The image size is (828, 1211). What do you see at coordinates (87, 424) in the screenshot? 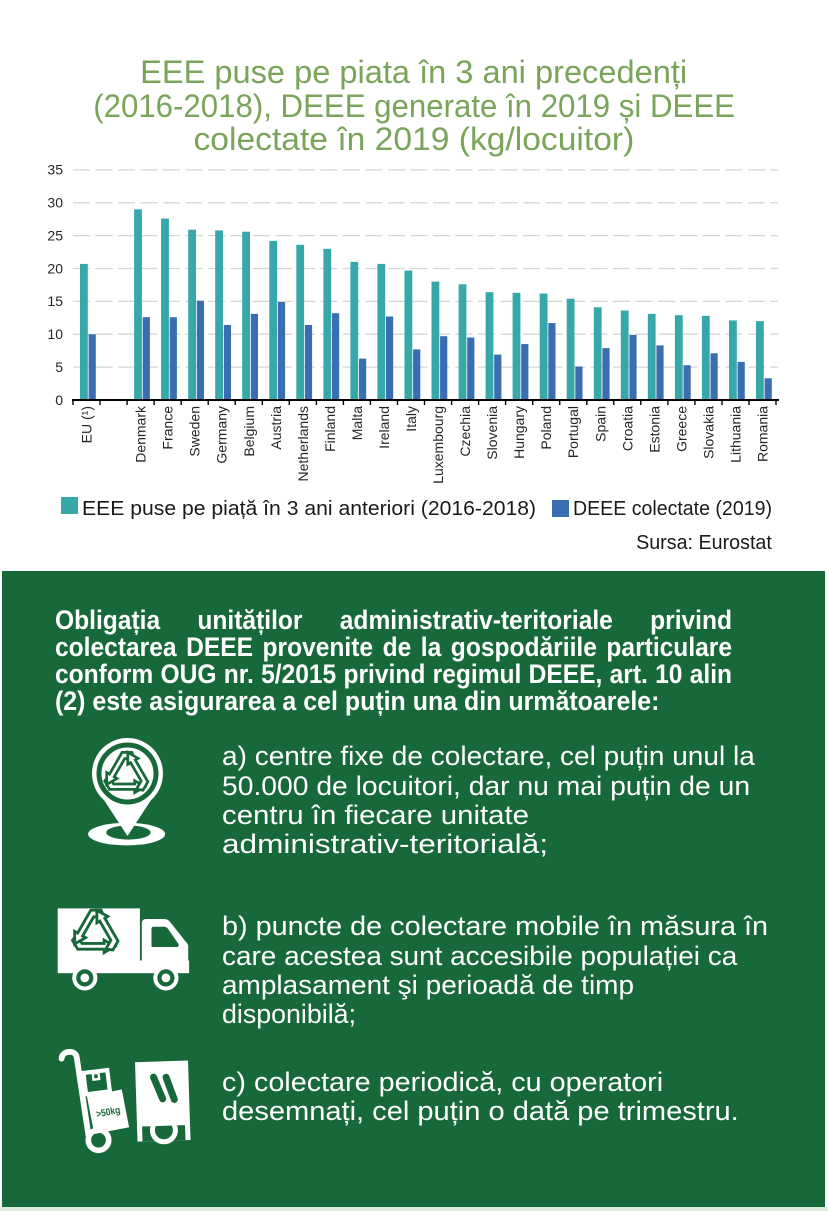
I see `svg-text: EU (¹)` at bounding box center [87, 424].